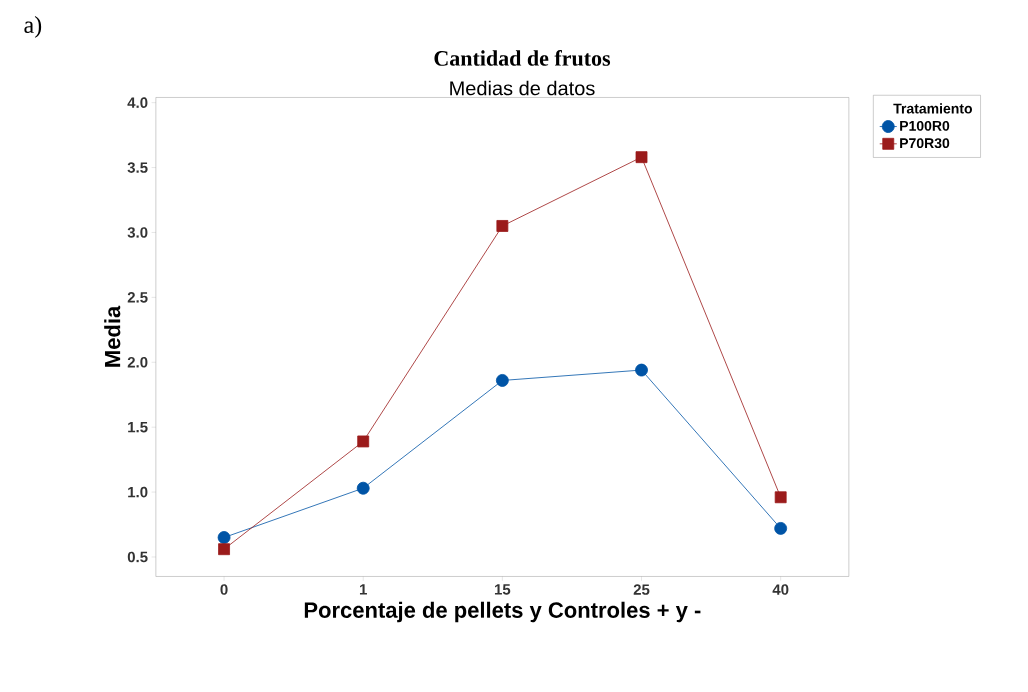 This screenshot has width=1028, height=692. I want to click on chart-title: Cantidad de frutos, so click(522, 58).